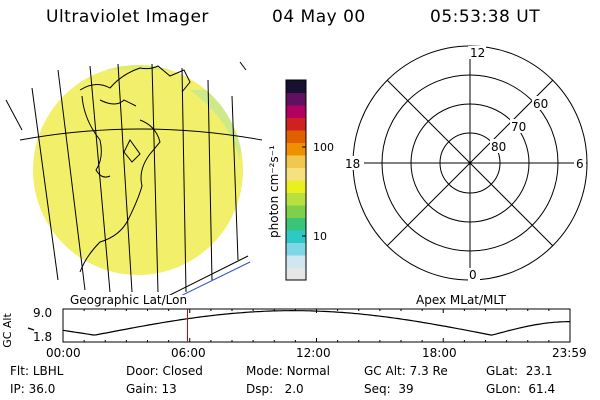  What do you see at coordinates (498, 147) in the screenshot?
I see `polar-label-80: 80` at bounding box center [498, 147].